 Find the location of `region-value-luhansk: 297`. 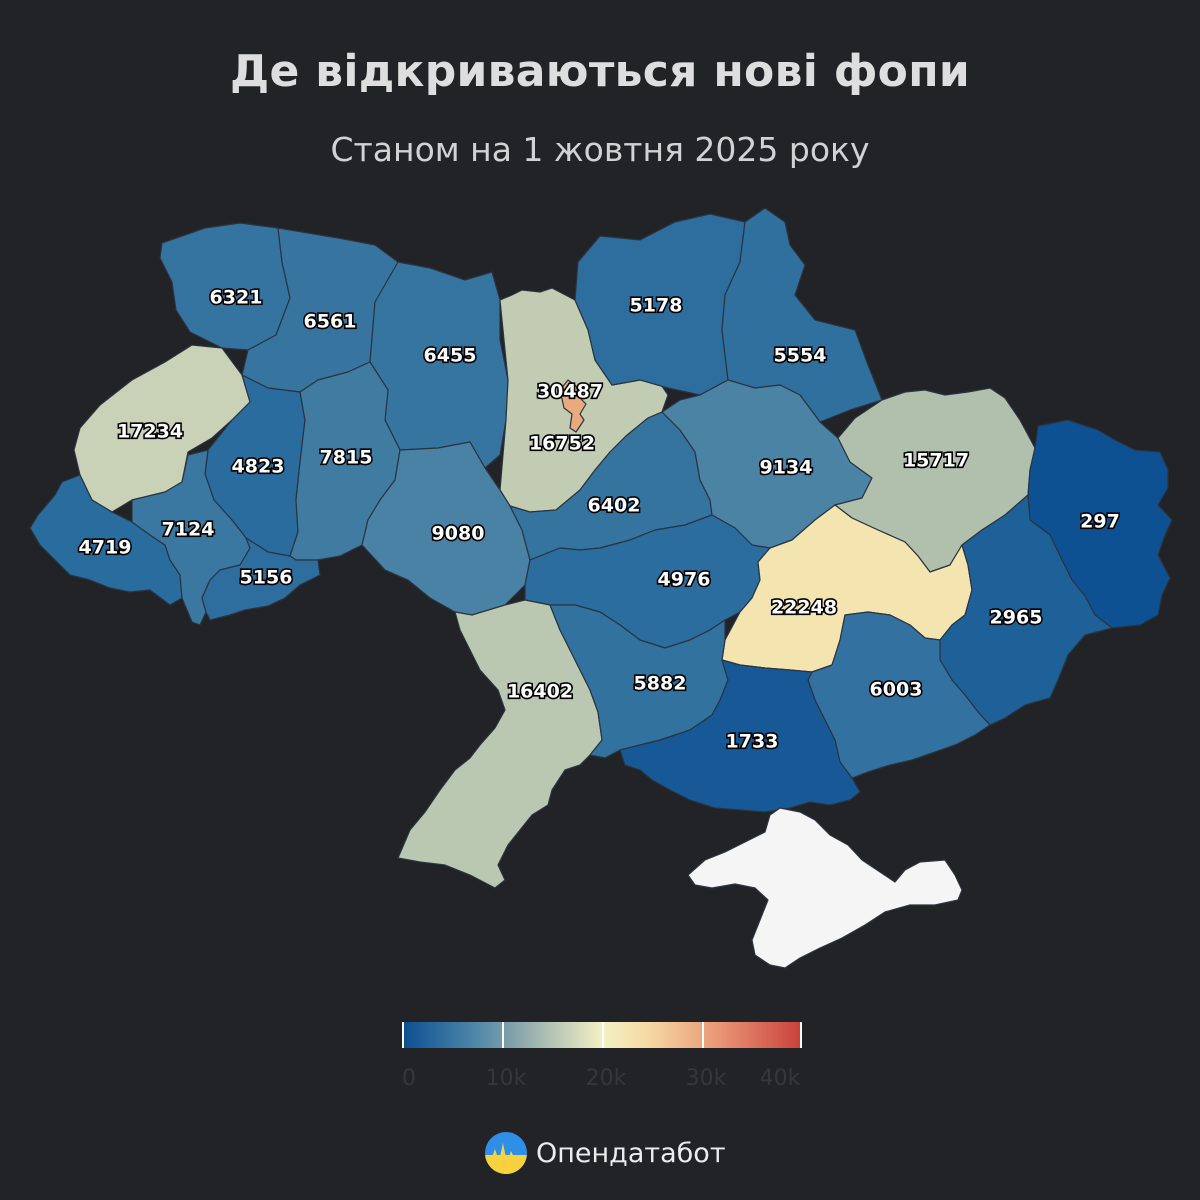

region-value-luhansk: 297 is located at coordinates (1100, 522).